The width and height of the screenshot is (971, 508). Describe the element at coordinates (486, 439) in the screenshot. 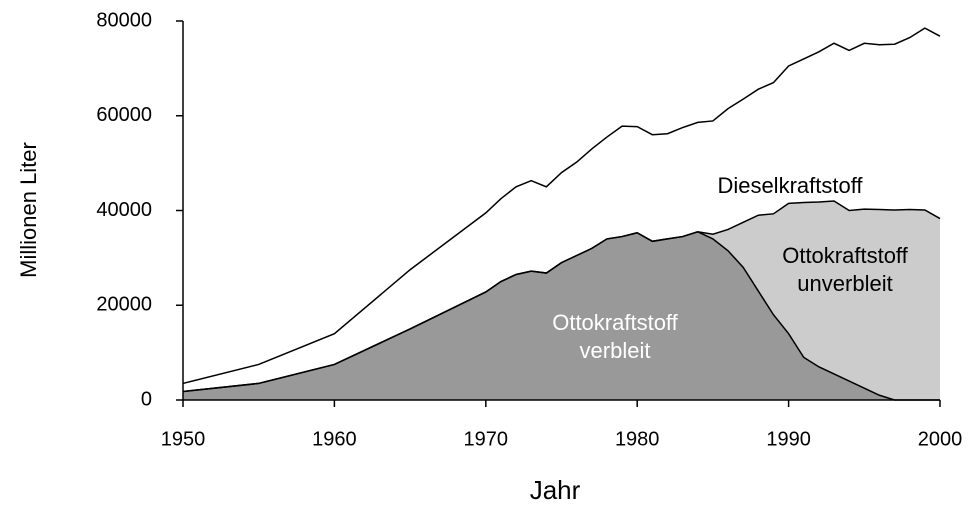

I see `x-tick-label: 1970` at that location.